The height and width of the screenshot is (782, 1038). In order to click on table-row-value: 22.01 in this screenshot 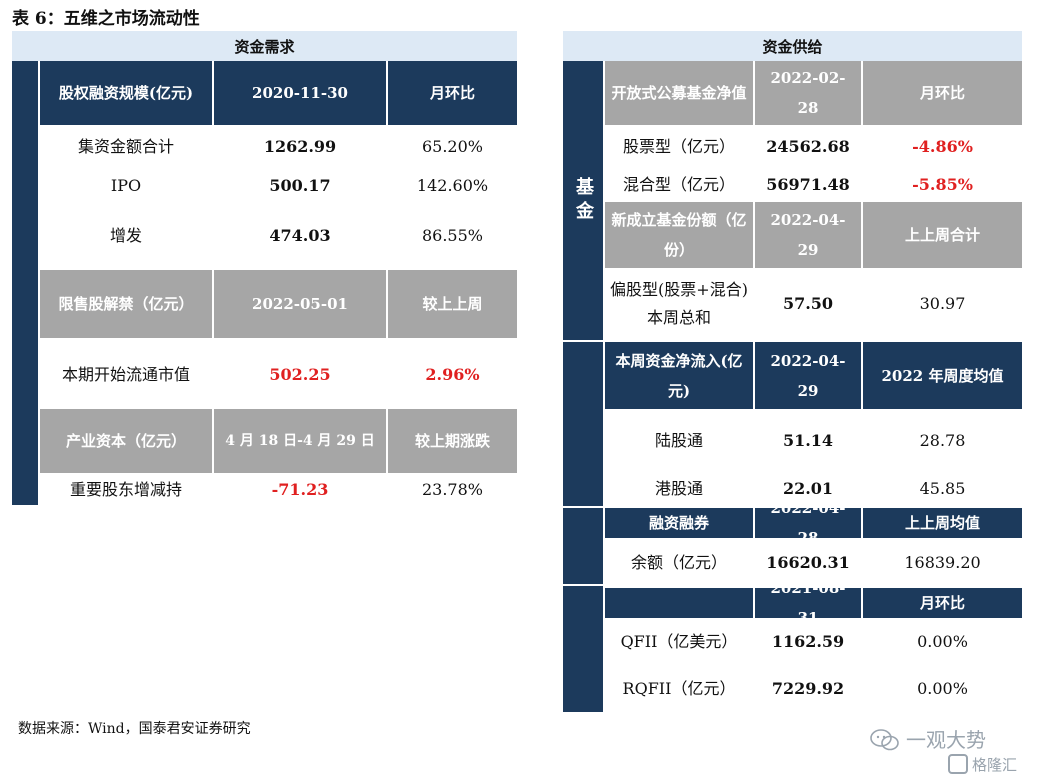, I will do `click(808, 488)`.